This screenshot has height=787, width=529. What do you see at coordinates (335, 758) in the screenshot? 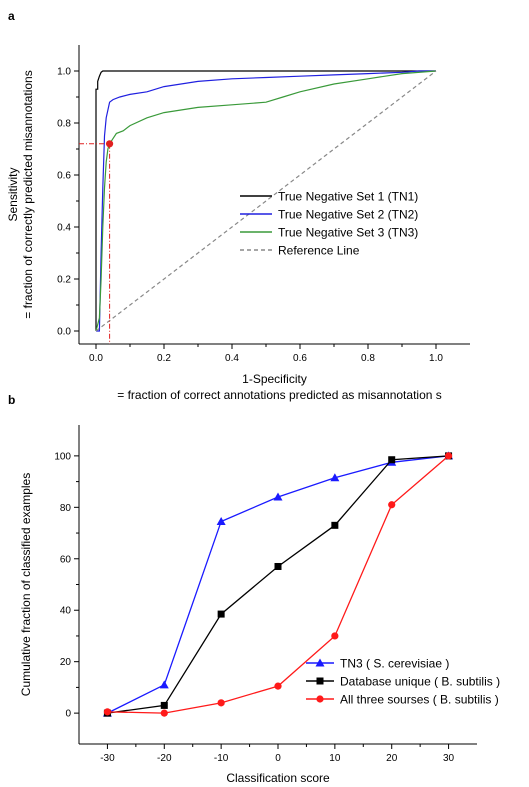
I see `x-tick-label: 10` at bounding box center [335, 758].